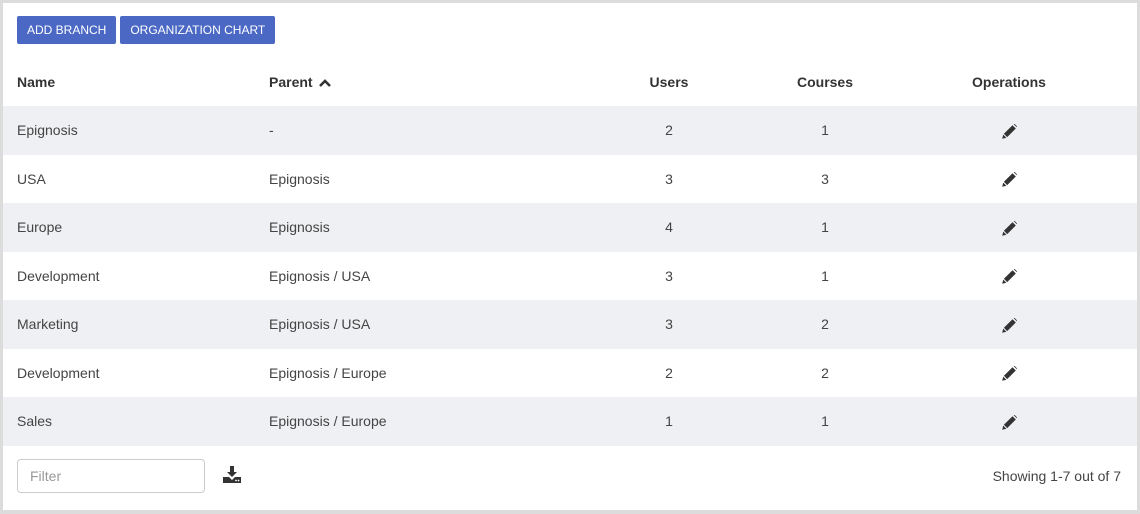 This screenshot has width=1140, height=514. I want to click on header-users: Users, so click(669, 82).